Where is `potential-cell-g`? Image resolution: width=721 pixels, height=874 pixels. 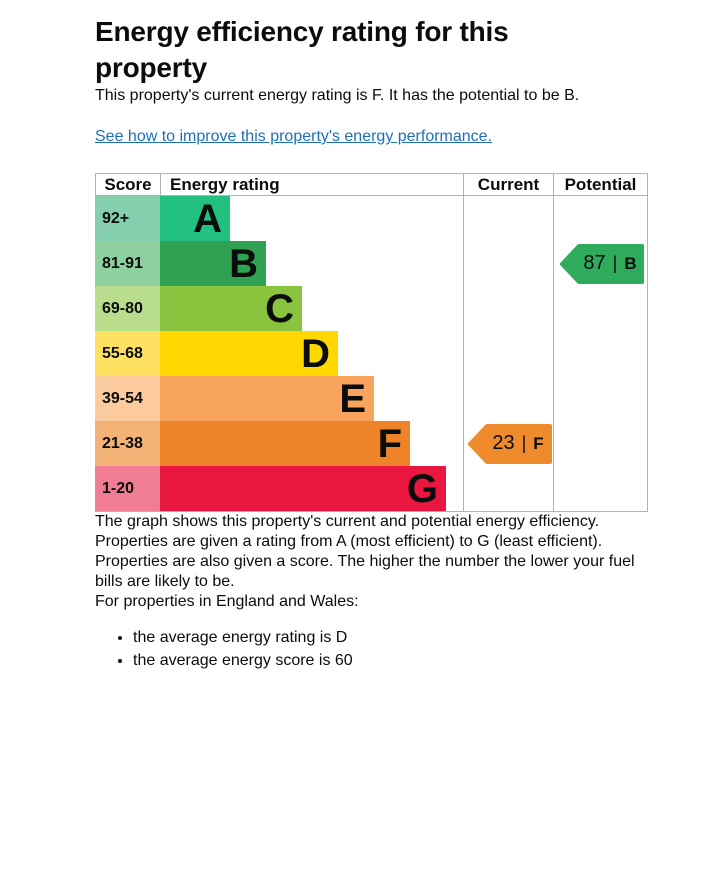
potential-cell-g is located at coordinates (600, 488).